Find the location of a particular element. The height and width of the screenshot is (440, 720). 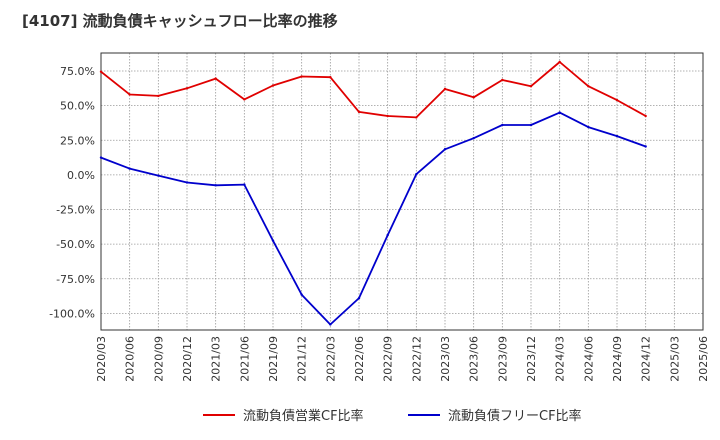

x-tick-label: 2022/03 is located at coordinates (330, 359).